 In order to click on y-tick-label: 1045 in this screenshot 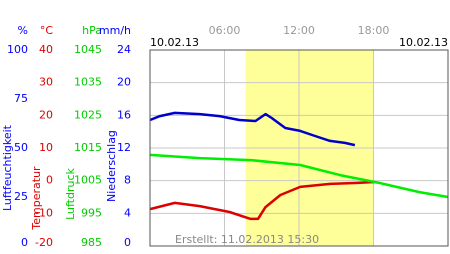, I will do `click(88, 49)`.